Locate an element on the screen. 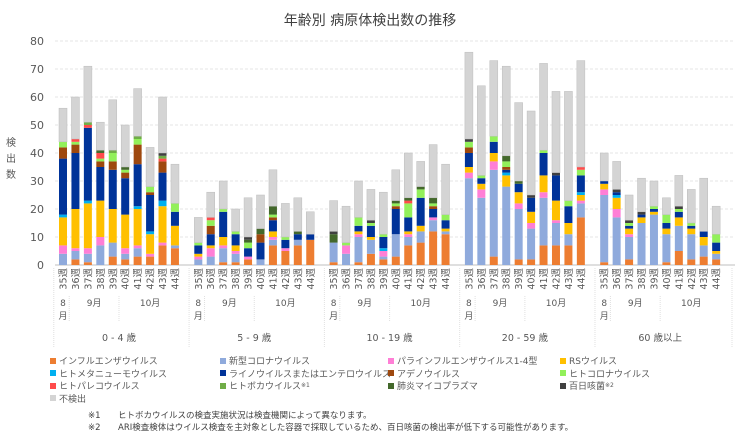 The image size is (740, 442). legend-item: 肺炎マイコプラズマ is located at coordinates (433, 385).